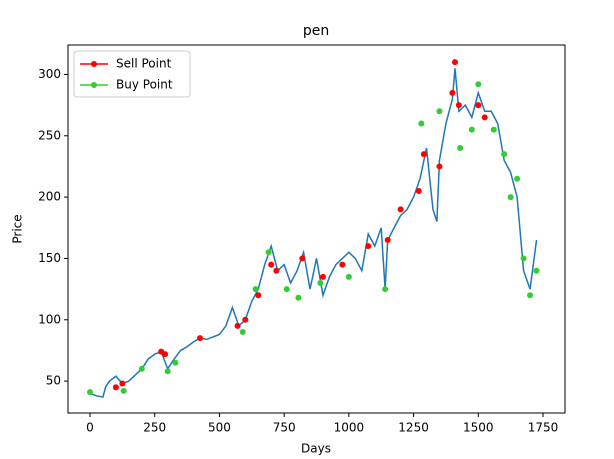 The height and width of the screenshot is (459, 614). What do you see at coordinates (219, 428) in the screenshot?
I see `x-tick-label: 500` at bounding box center [219, 428].